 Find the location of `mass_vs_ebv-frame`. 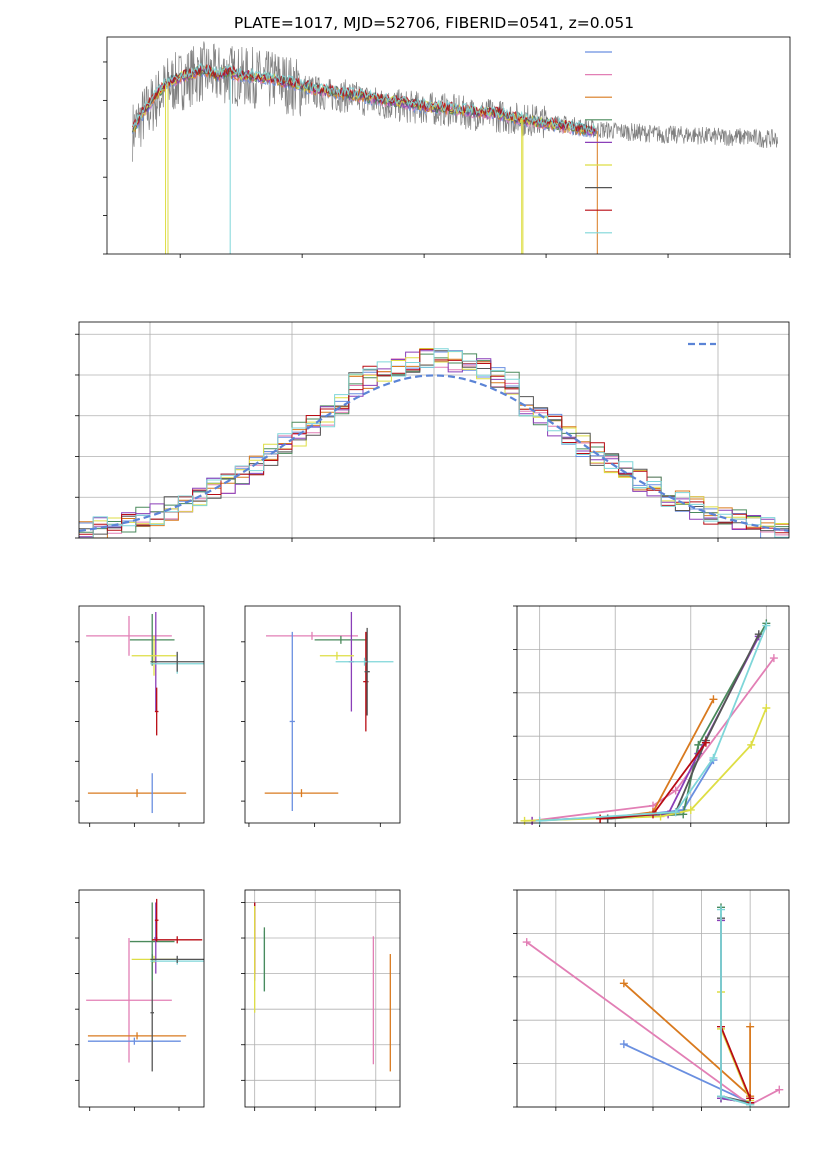

mass_vs_ebv-frame is located at coordinates (322, 998).